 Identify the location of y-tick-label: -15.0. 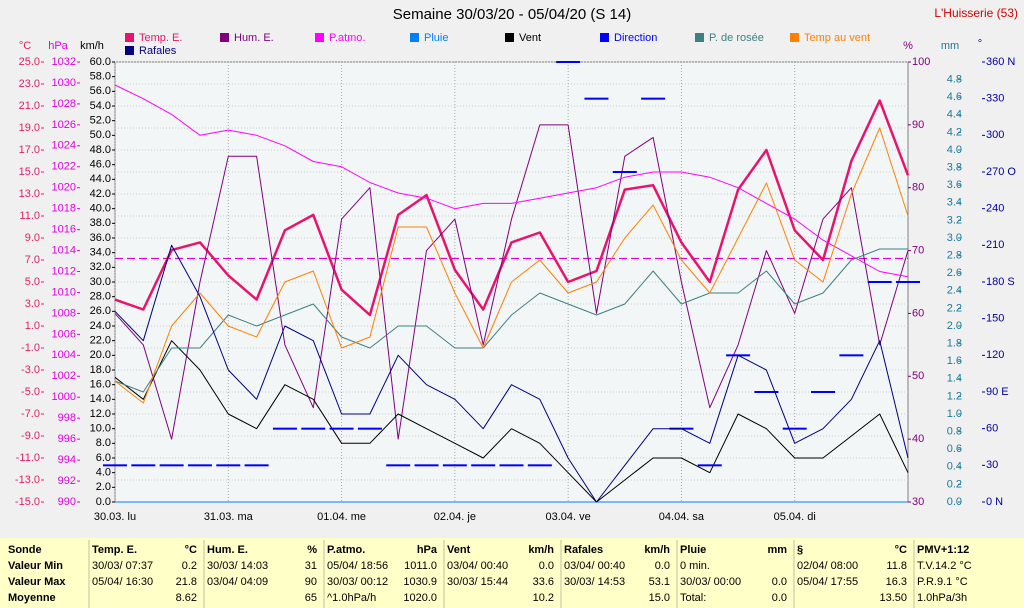
(27, 502).